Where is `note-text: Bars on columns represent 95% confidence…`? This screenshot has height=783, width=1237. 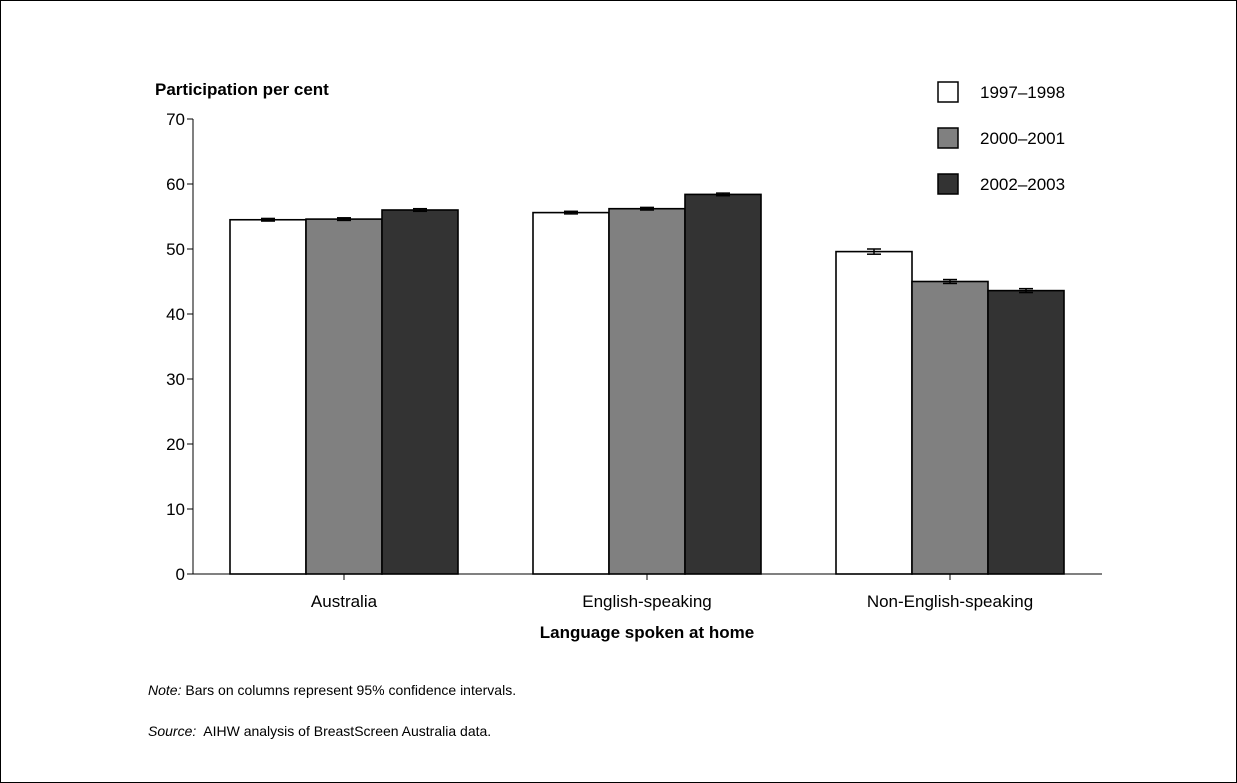 note-text: Bars on columns represent 95% confidence… is located at coordinates (349, 690).